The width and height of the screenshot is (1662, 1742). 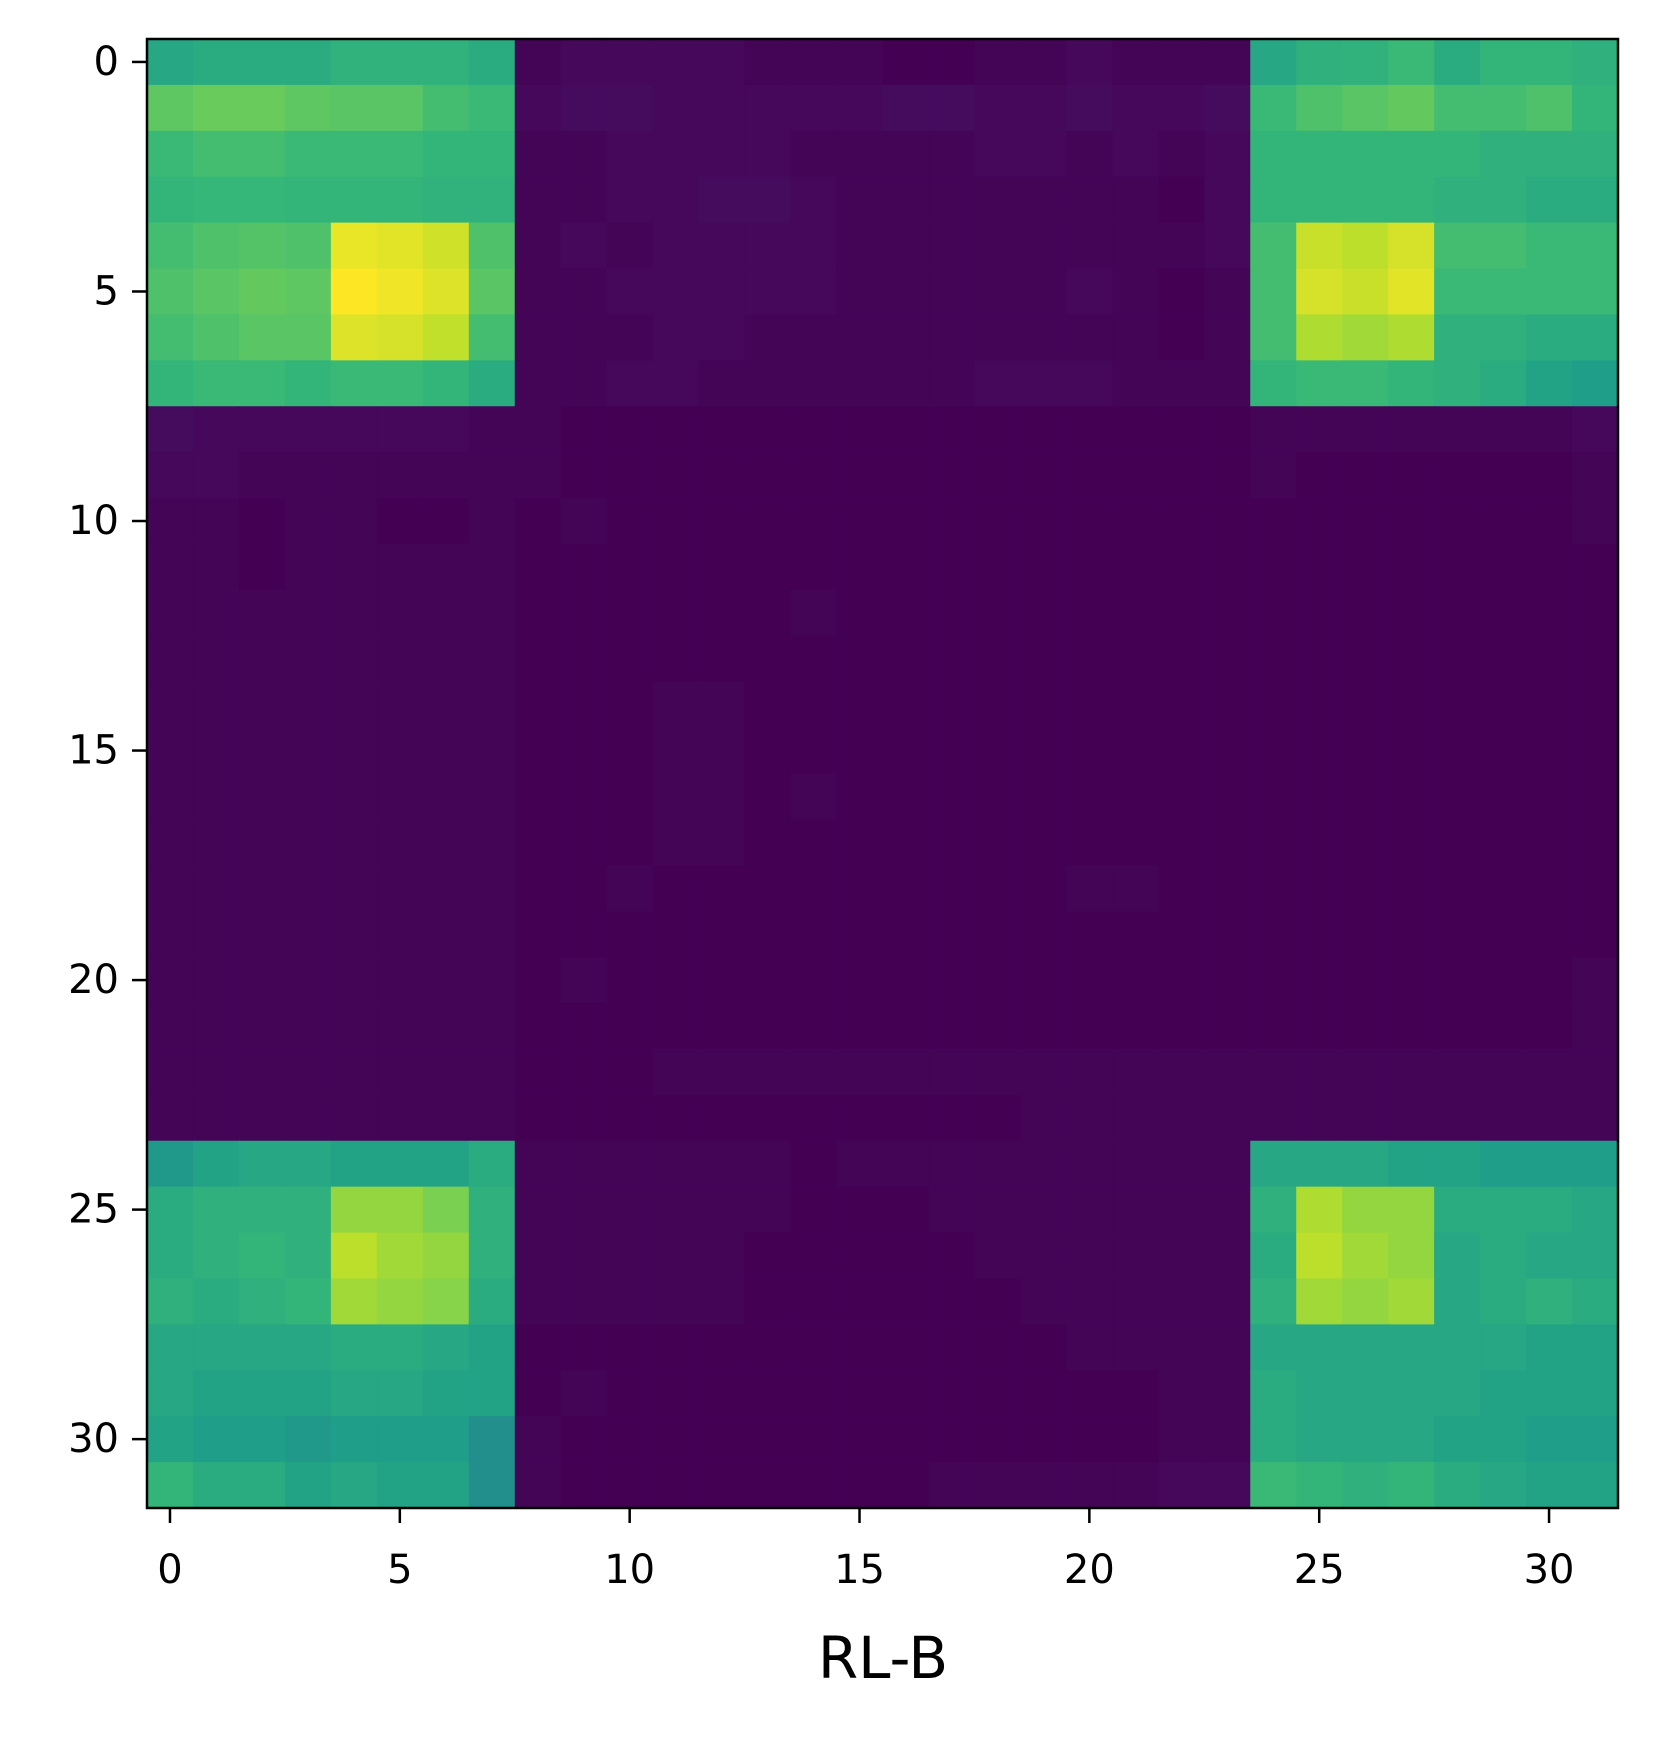 What do you see at coordinates (629, 1570) in the screenshot?
I see `x-tick-label: 10` at bounding box center [629, 1570].